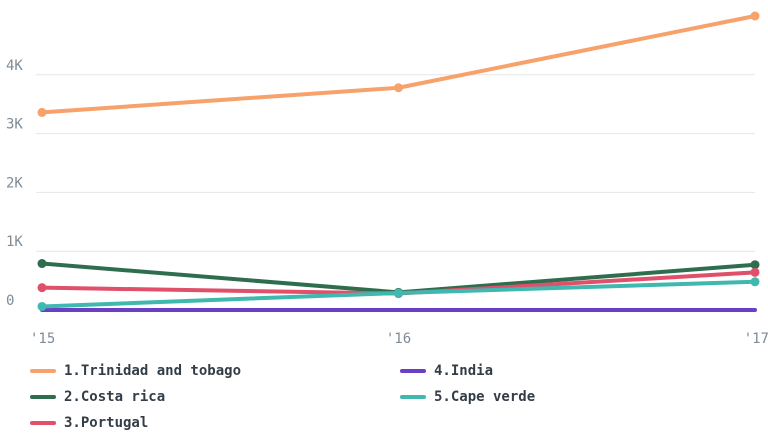 The image size is (768, 435). Describe the element at coordinates (485, 397) in the screenshot. I see `legend-label: 5.Cape verde` at that location.